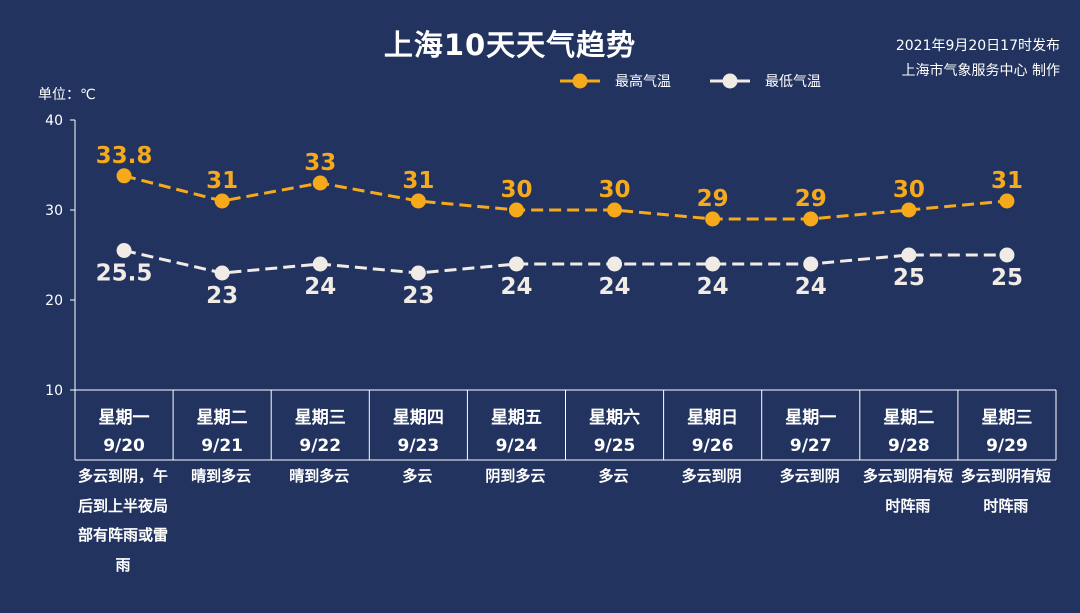 This screenshot has height=613, width=1080. I want to click on chart-title: 上海10天天气趋势, so click(510, 45).